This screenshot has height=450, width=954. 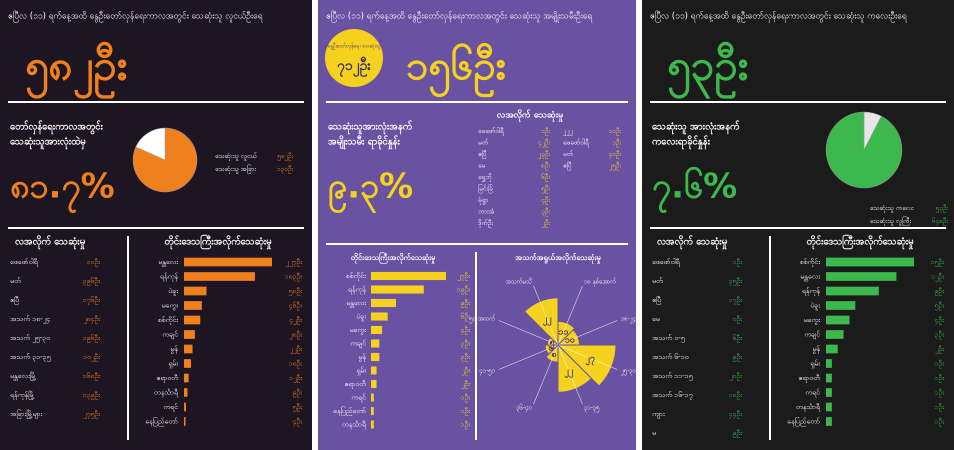 I want to click on bar-value: ၂၈ဦး, so click(x=295, y=335).